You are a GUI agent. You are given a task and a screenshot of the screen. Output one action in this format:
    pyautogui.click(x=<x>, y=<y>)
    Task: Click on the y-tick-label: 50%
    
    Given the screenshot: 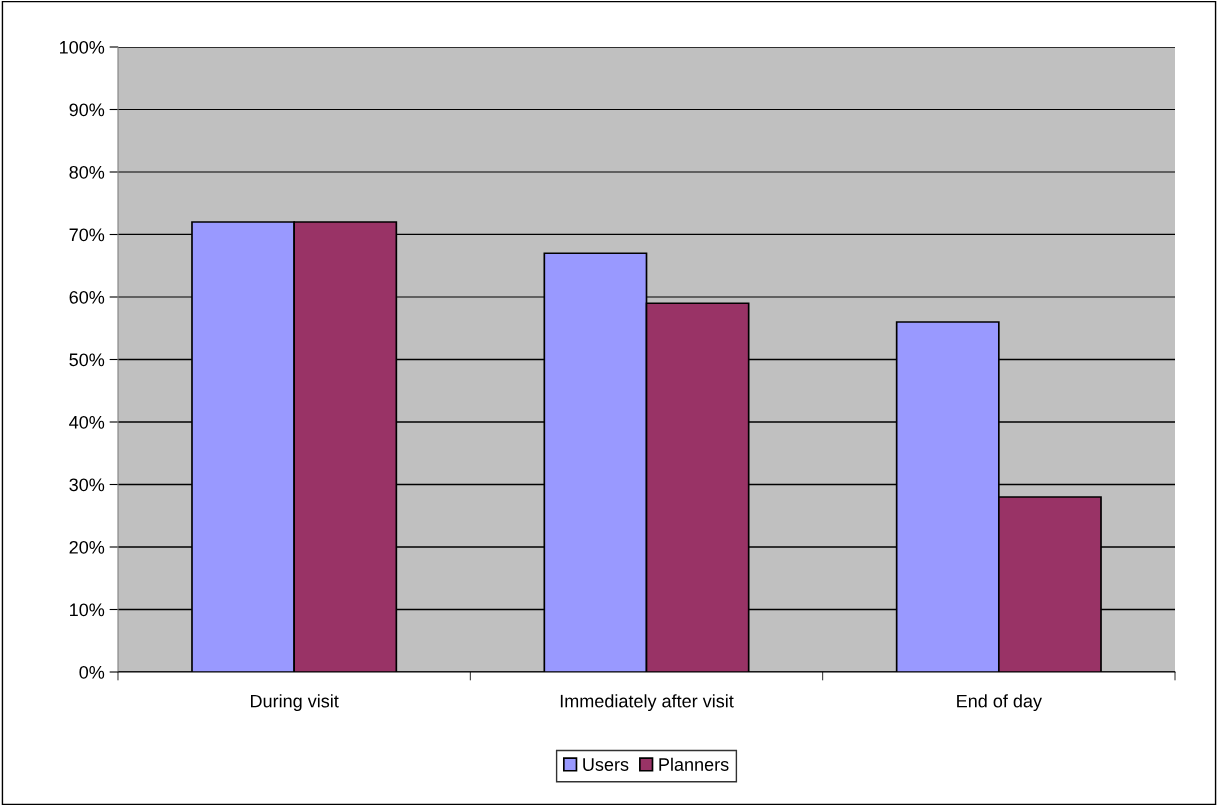 What is the action you would take?
    pyautogui.click(x=87, y=360)
    